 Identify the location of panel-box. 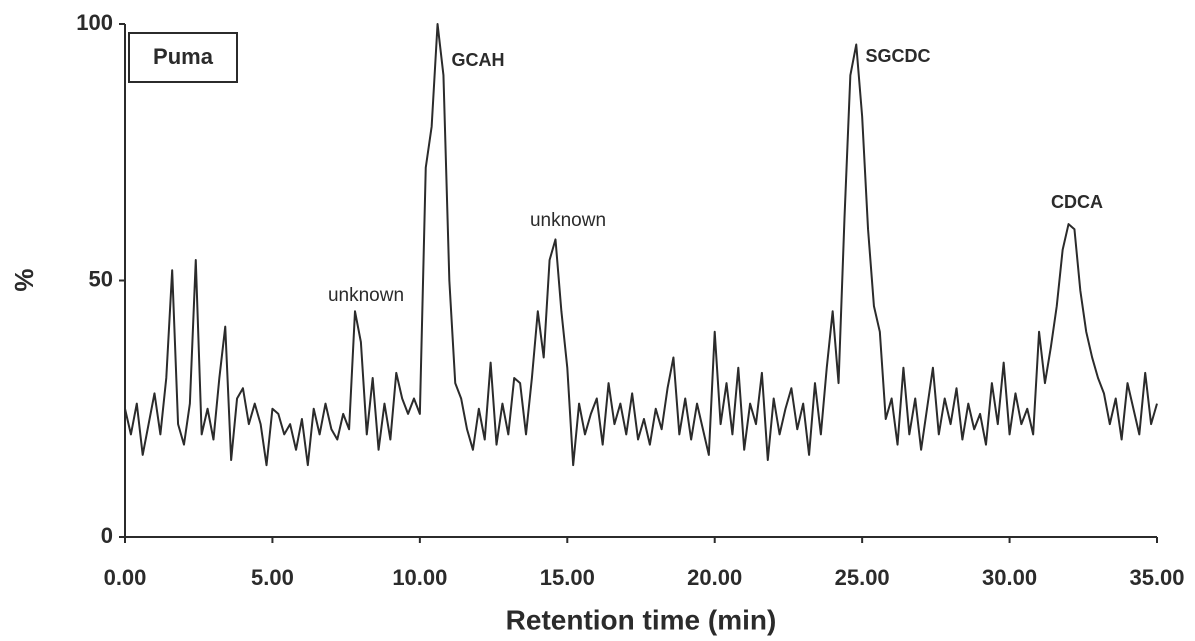
(183, 57).